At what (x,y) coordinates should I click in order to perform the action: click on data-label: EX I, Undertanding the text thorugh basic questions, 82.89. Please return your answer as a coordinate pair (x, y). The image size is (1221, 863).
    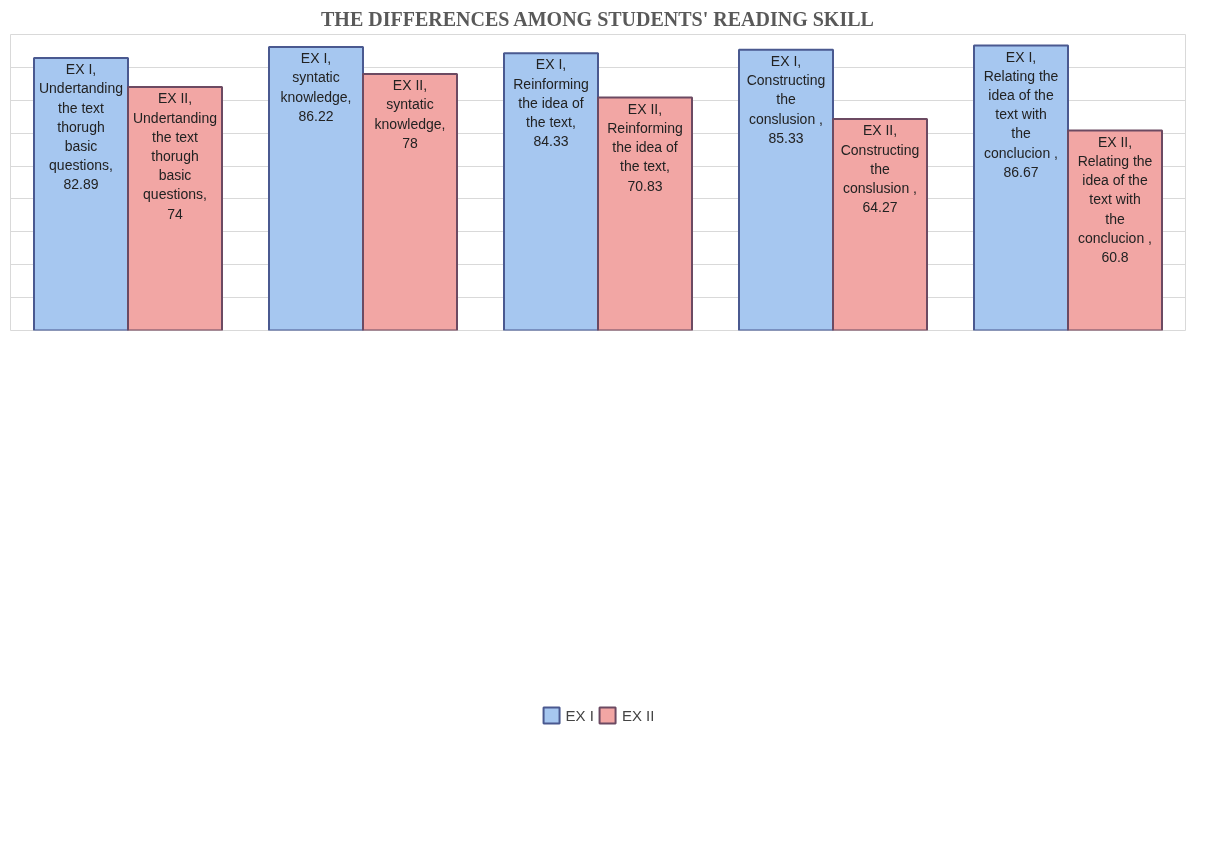
    Looking at the image, I should click on (81, 127).